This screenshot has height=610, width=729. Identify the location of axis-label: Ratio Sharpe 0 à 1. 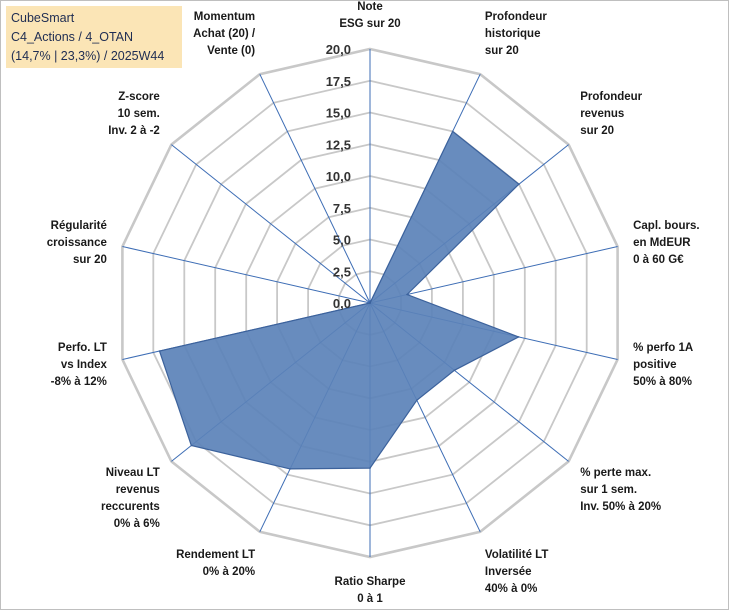
(370, 590).